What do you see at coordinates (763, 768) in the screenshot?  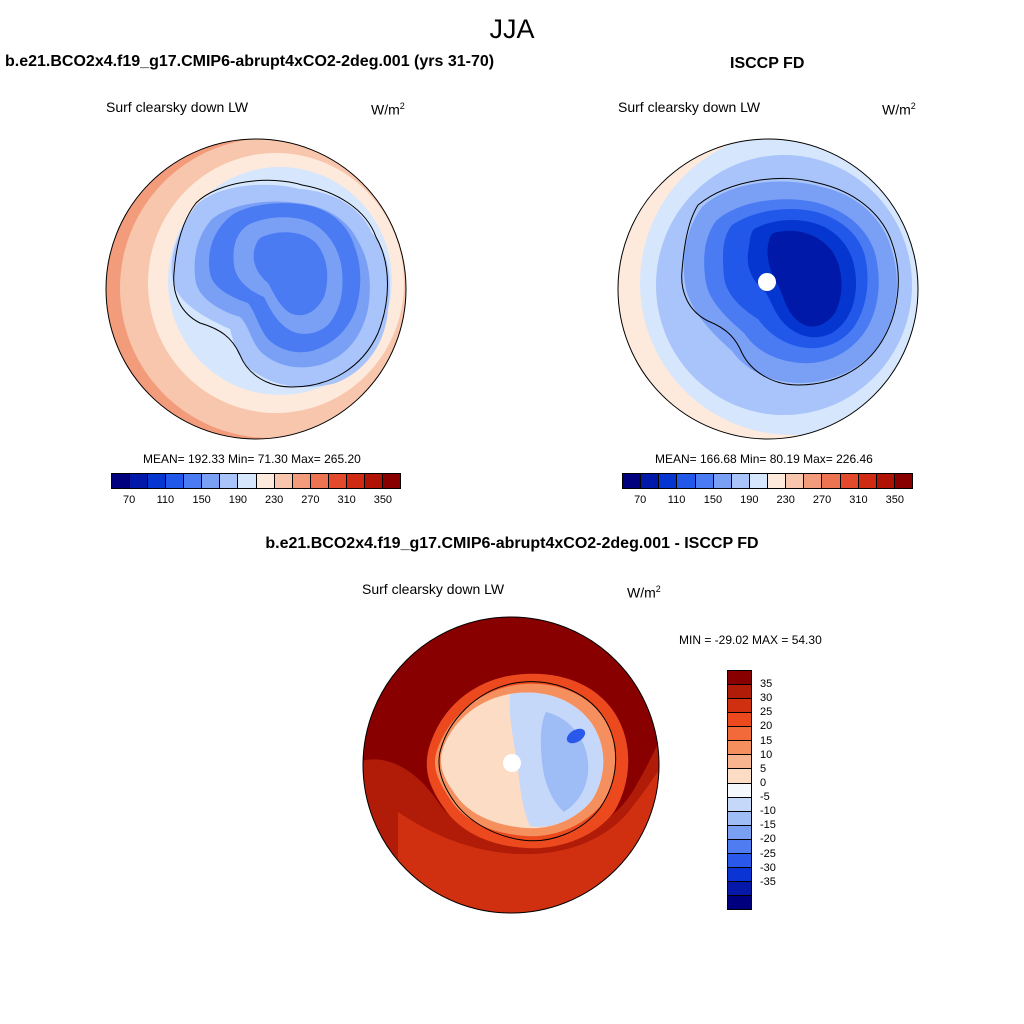 I see `colorbar-tick-label: 5` at bounding box center [763, 768].